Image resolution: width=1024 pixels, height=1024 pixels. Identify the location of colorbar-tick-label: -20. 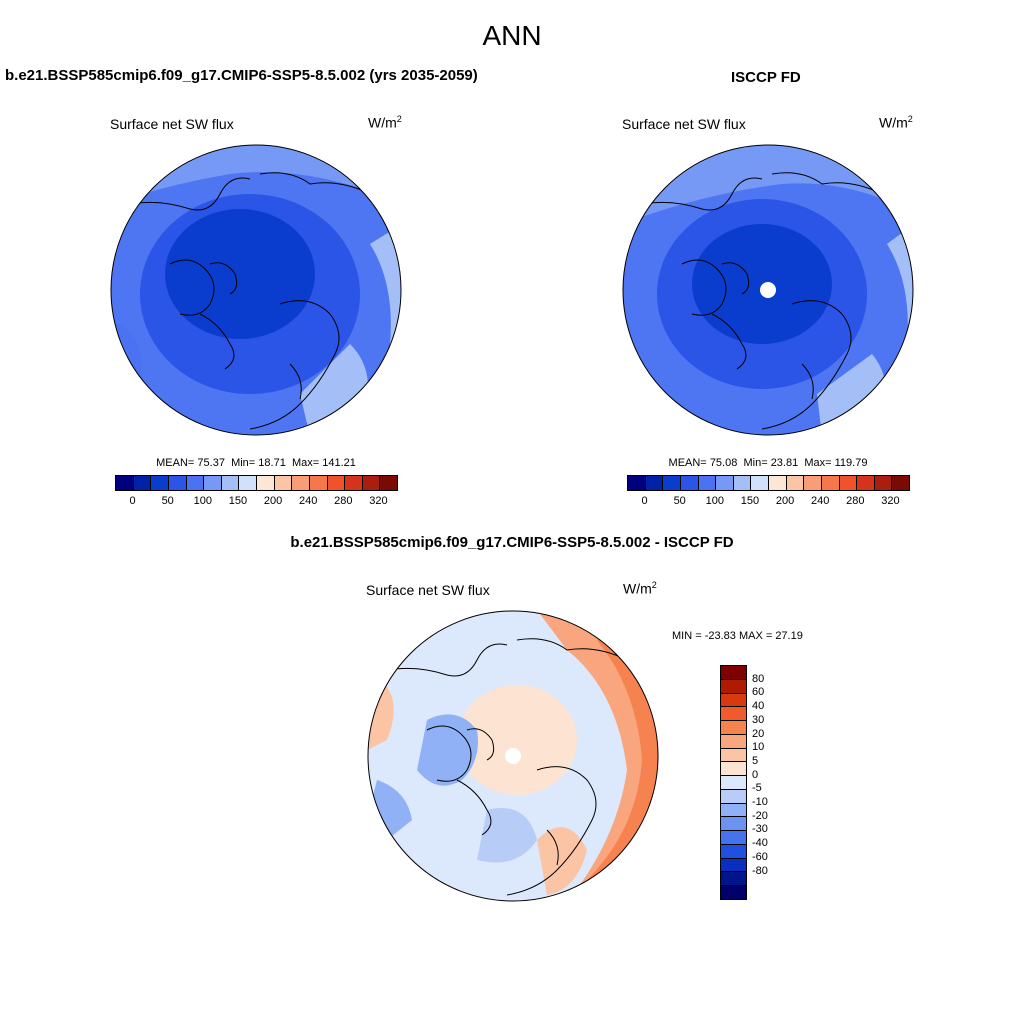
(760, 815).